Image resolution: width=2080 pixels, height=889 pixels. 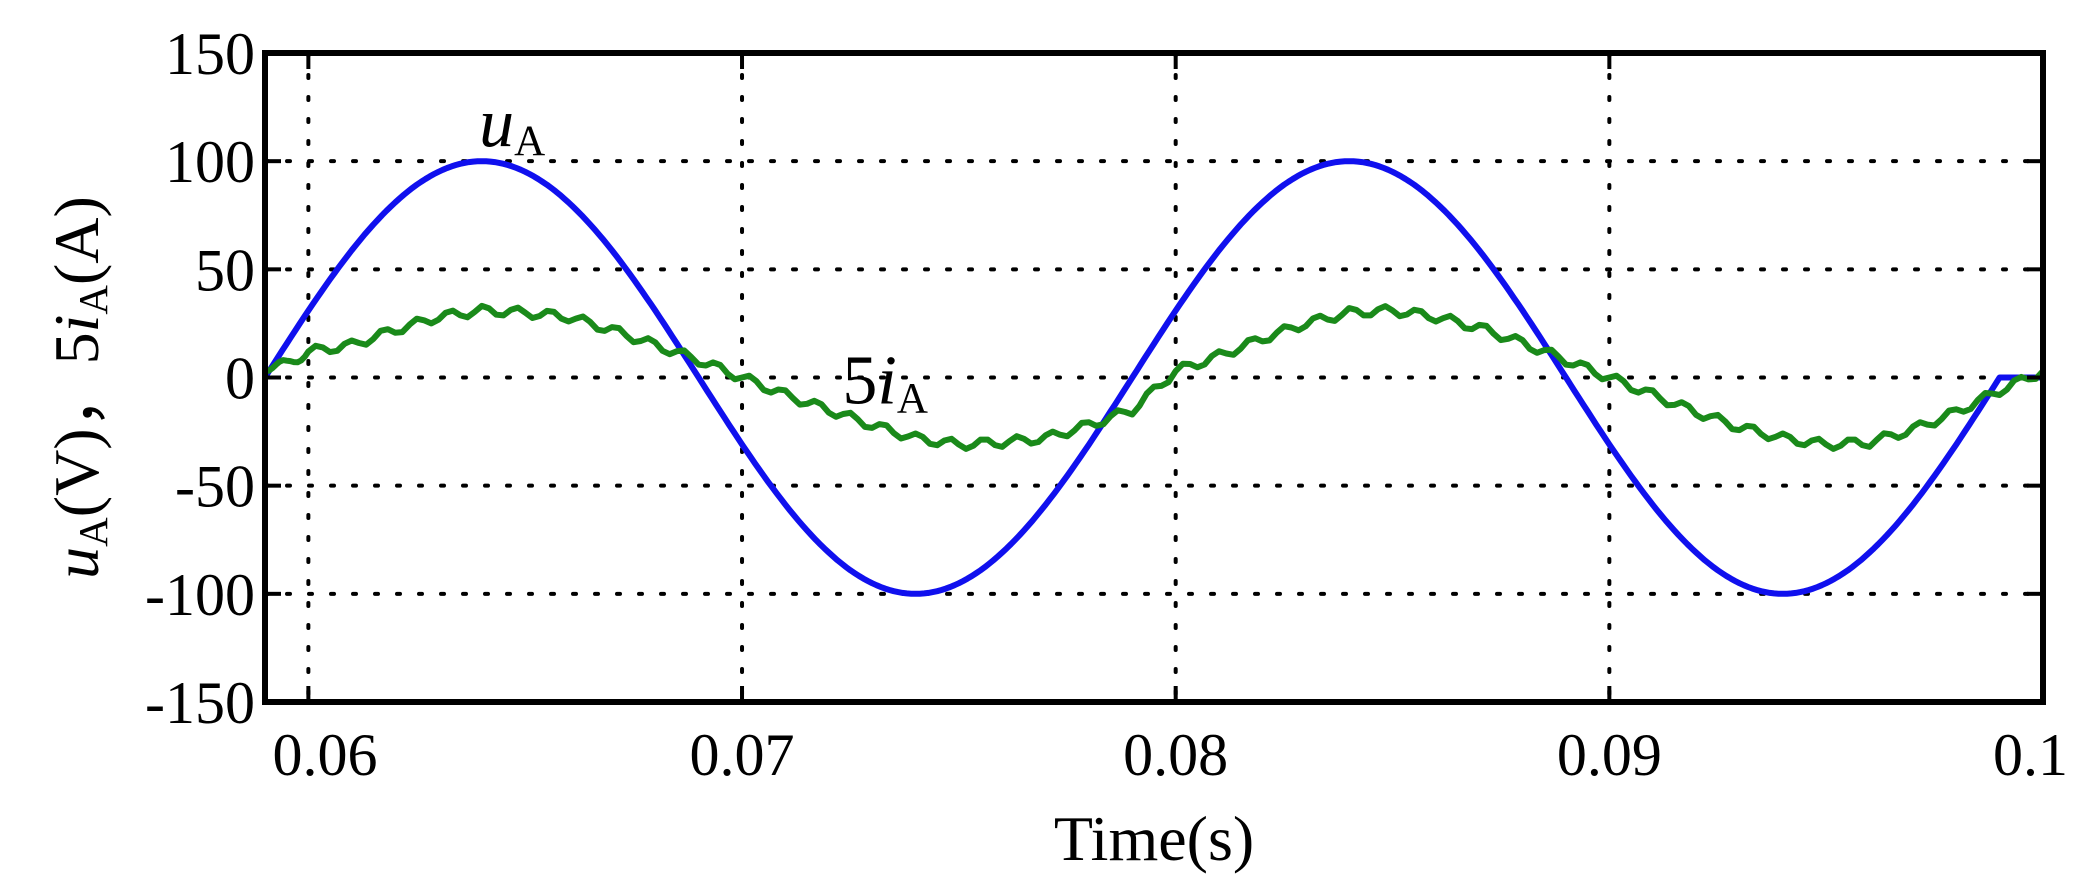 What do you see at coordinates (2030, 755) in the screenshot?
I see `x-tick-label: 0.1` at bounding box center [2030, 755].